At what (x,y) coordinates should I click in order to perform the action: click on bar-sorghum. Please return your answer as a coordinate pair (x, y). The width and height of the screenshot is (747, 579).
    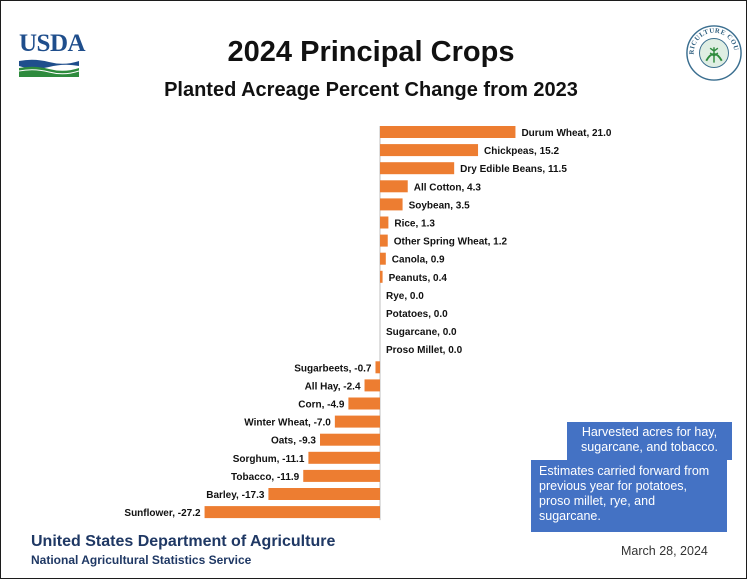
    Looking at the image, I should click on (344, 457).